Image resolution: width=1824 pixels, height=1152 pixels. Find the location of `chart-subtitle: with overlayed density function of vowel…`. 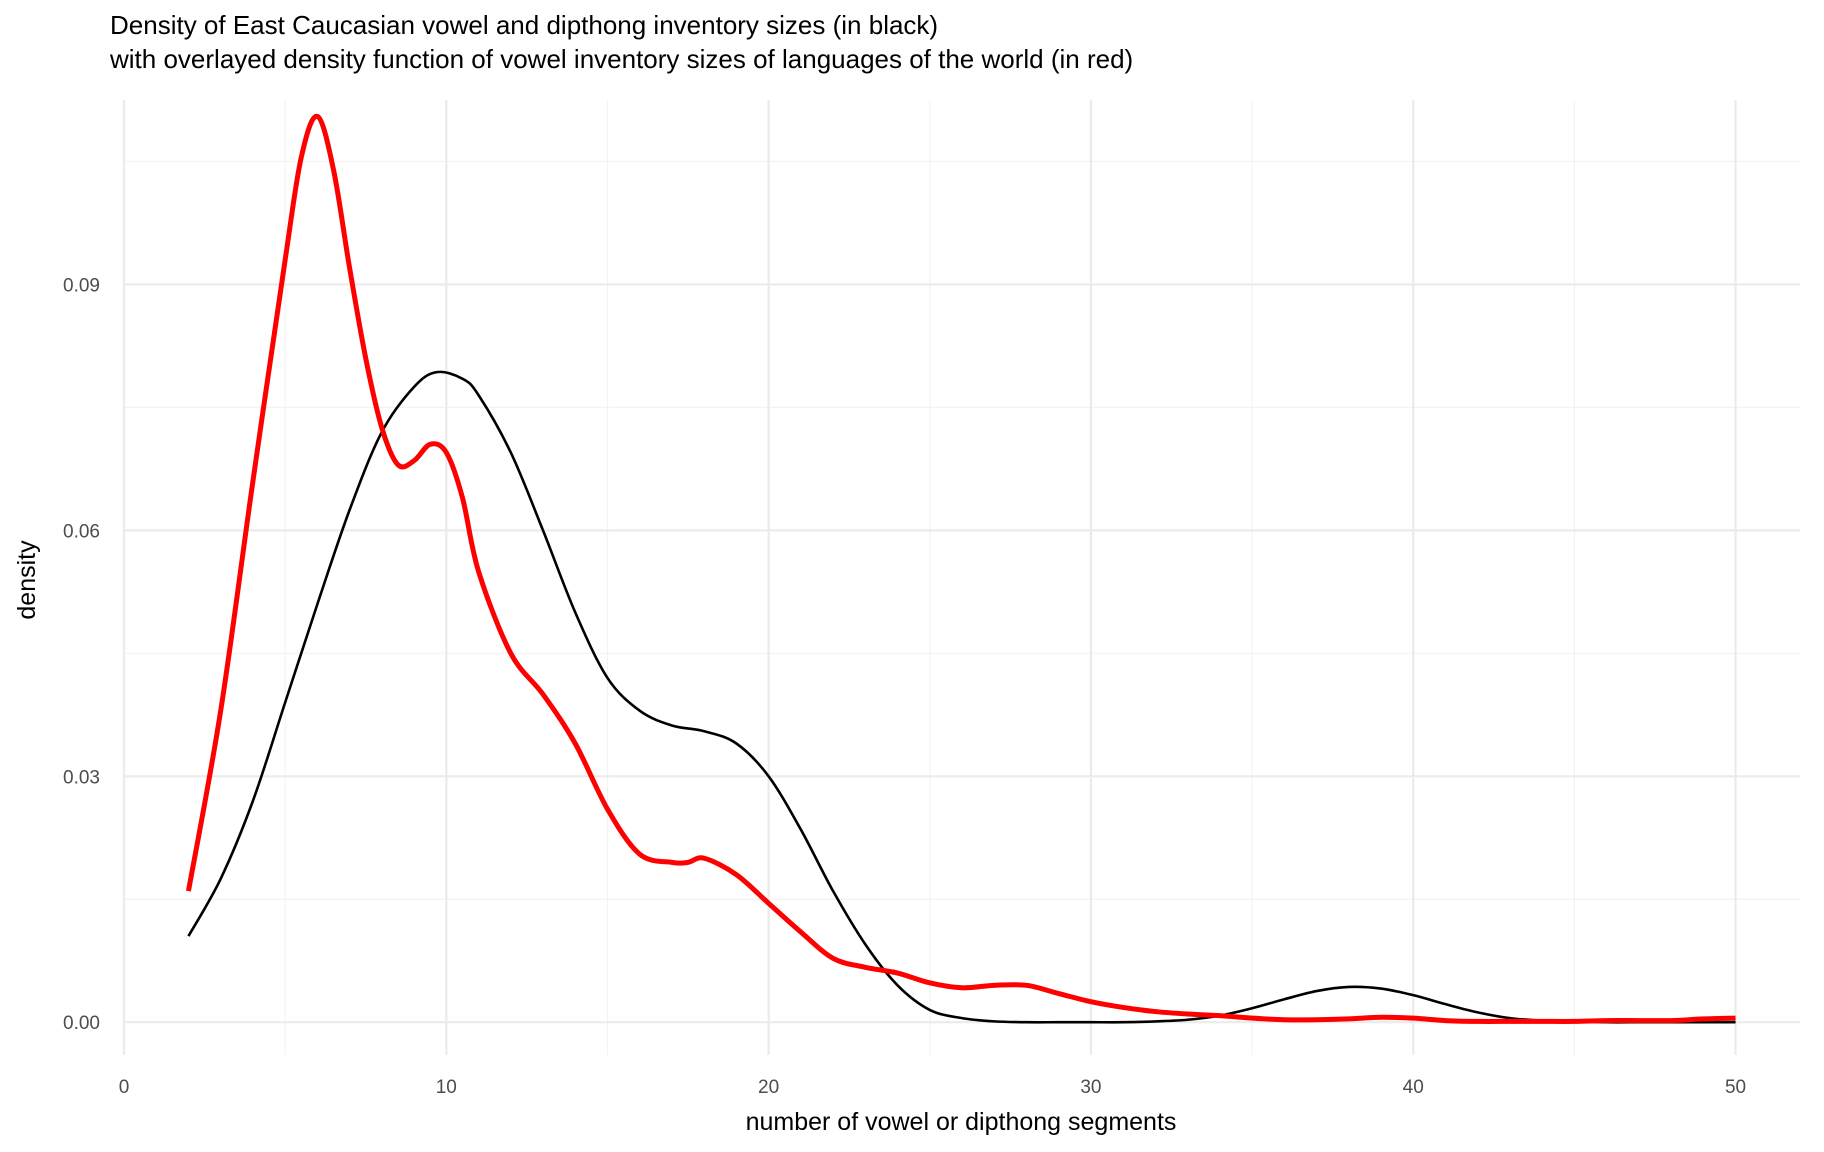

chart-subtitle: with overlayed density function of vowel… is located at coordinates (621, 59).